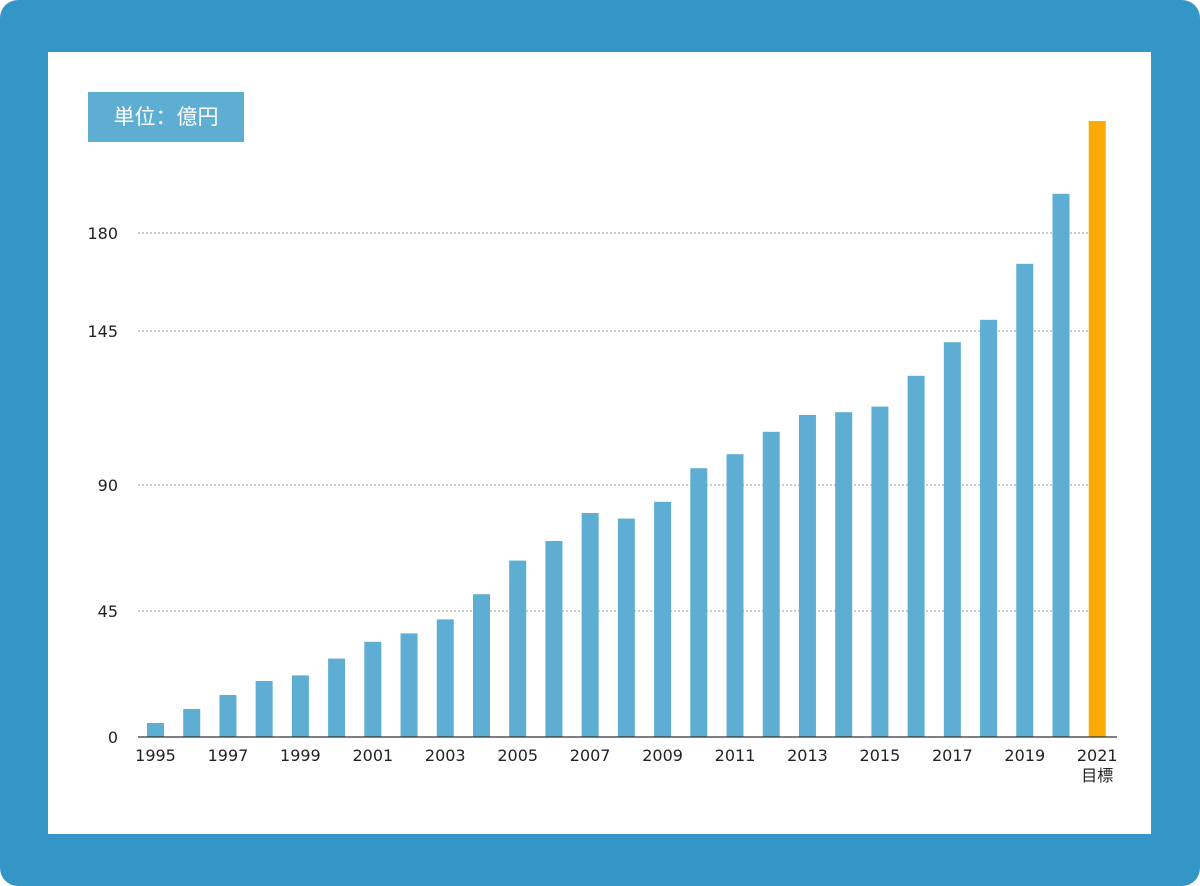  I want to click on bar-target, so click(1097, 429).